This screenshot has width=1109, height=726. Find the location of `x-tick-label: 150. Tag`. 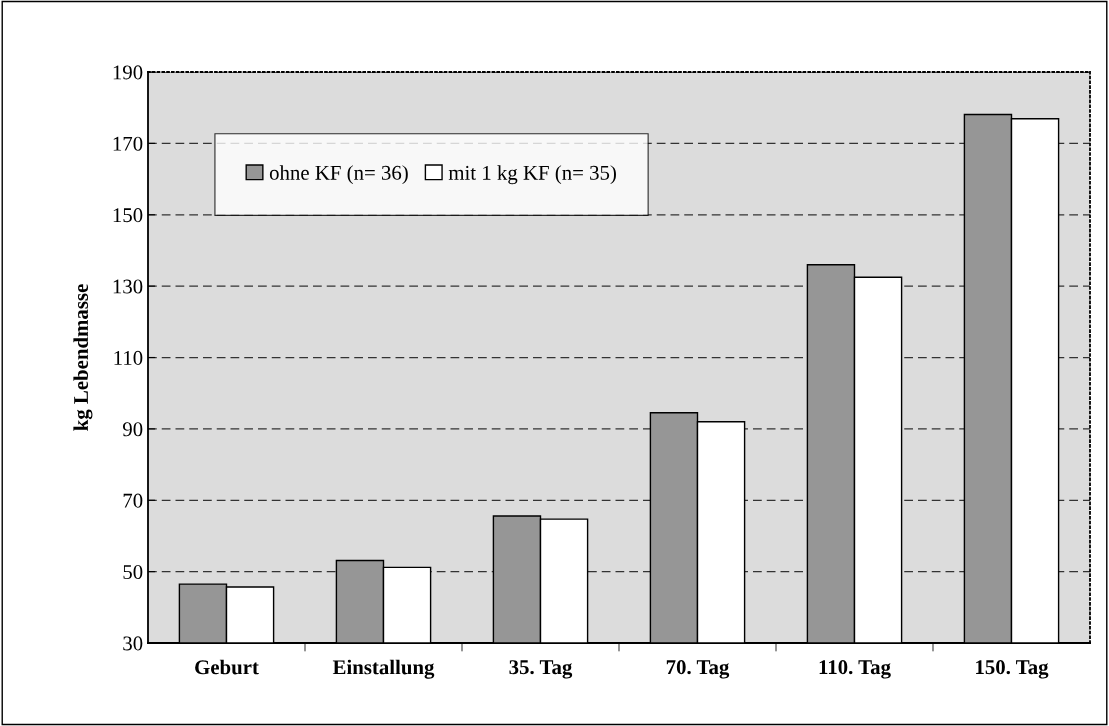

x-tick-label: 150. Tag is located at coordinates (1012, 669).